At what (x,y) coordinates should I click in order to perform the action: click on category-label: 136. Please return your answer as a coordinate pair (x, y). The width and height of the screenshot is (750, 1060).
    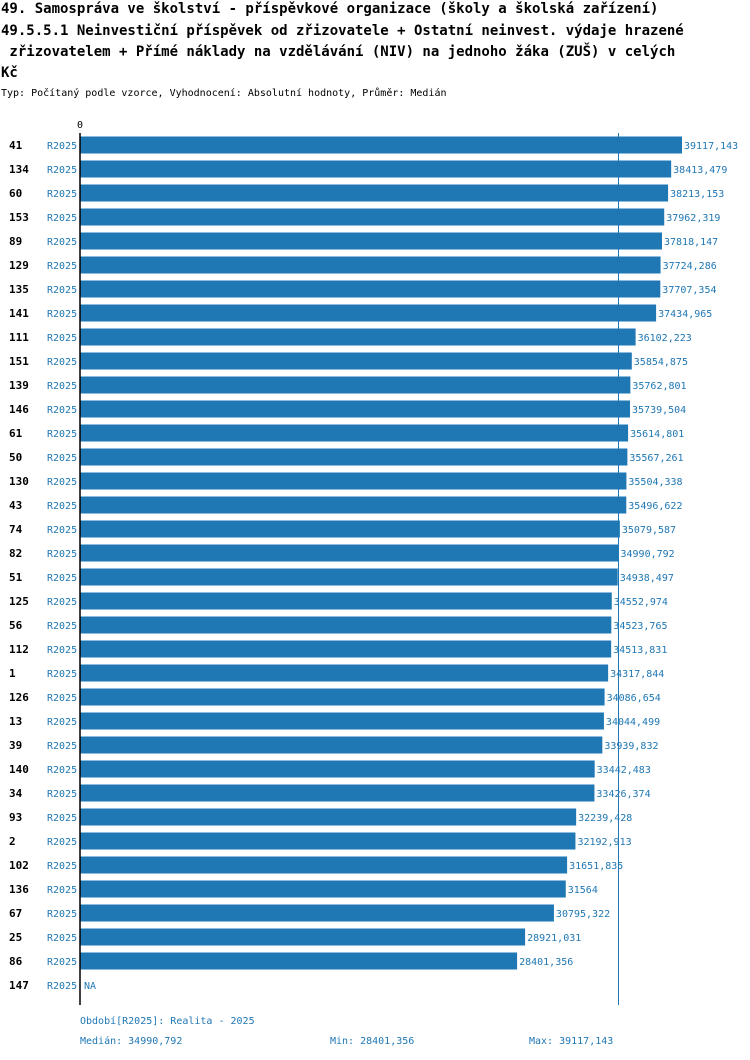
    Looking at the image, I should click on (19, 889).